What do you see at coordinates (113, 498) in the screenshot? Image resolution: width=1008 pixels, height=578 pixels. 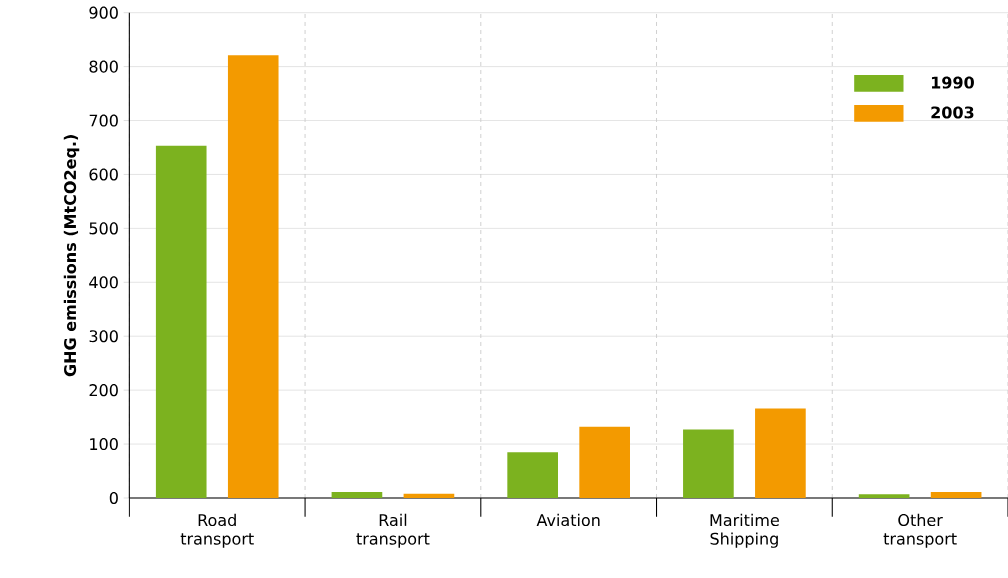 I see `y-tick-label: 0` at bounding box center [113, 498].